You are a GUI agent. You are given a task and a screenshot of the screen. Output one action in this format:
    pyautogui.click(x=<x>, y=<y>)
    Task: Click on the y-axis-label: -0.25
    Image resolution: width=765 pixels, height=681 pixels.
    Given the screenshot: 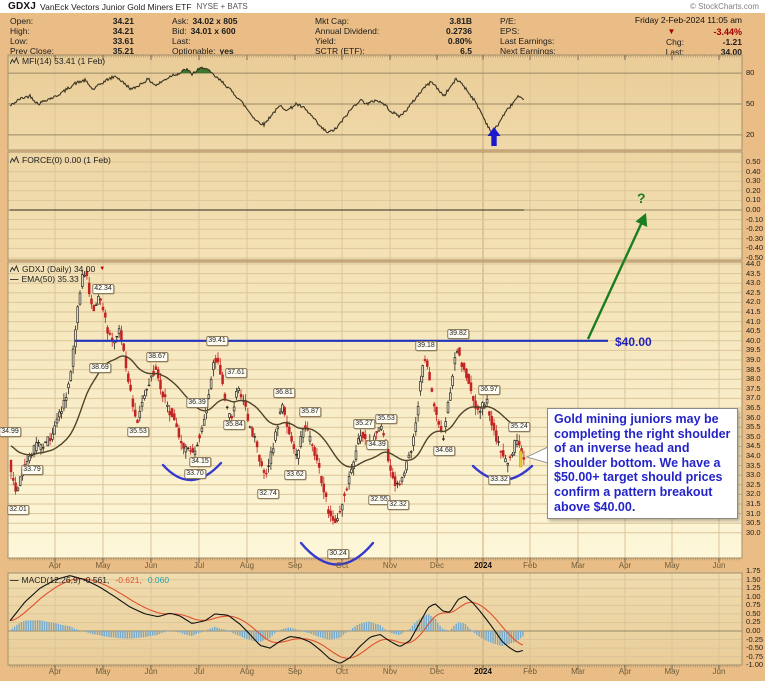 What is the action you would take?
    pyautogui.click(x=755, y=639)
    